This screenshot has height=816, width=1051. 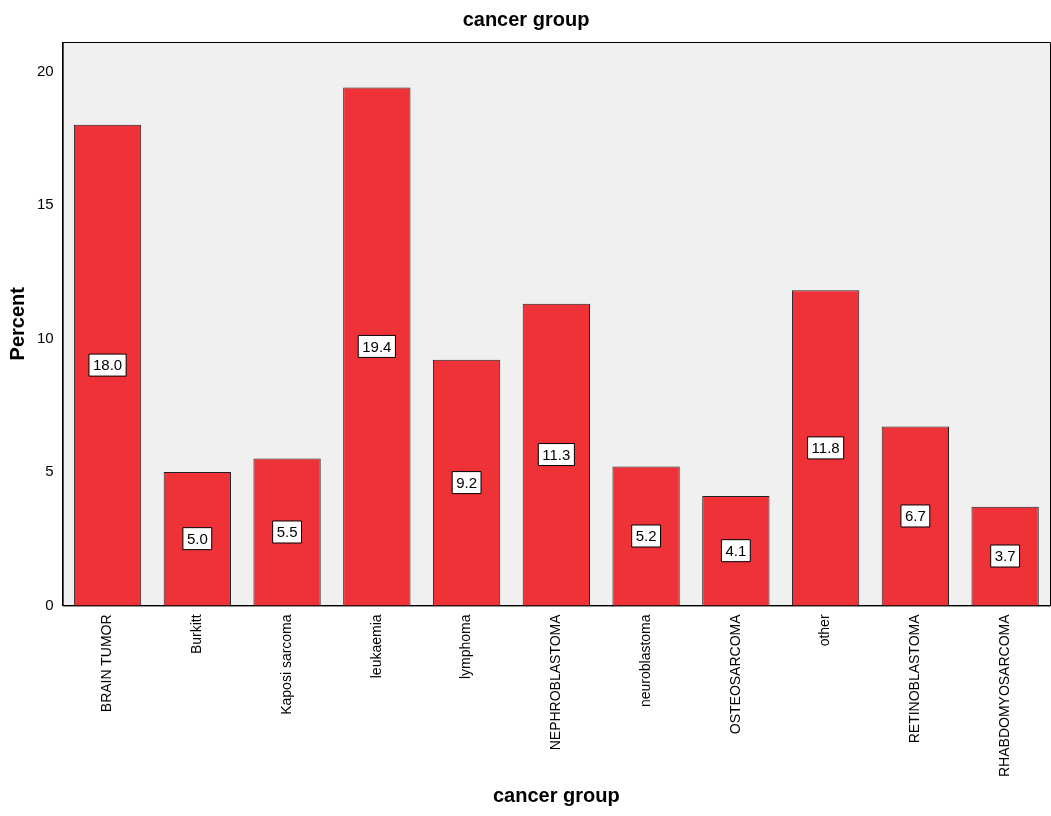 I want to click on x-tick-label: RHABDOMYOSARCOMA, so click(x=1003, y=695).